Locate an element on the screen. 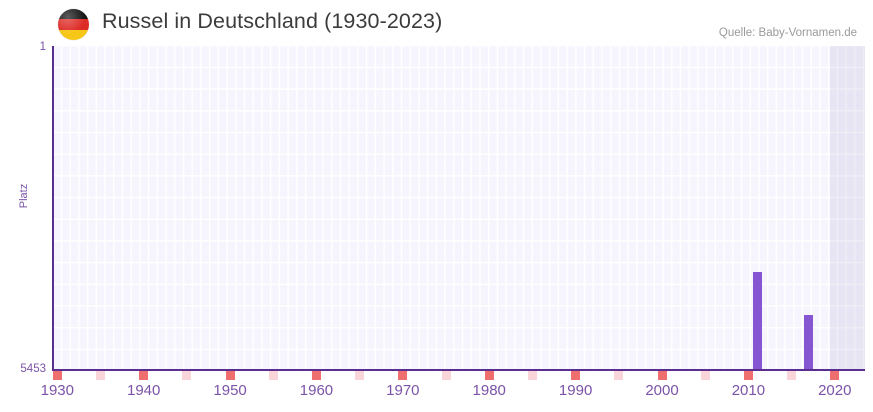 The height and width of the screenshot is (412, 873). chart-source-attribution: Quelle: Baby-Vornamen.de is located at coordinates (787, 33).